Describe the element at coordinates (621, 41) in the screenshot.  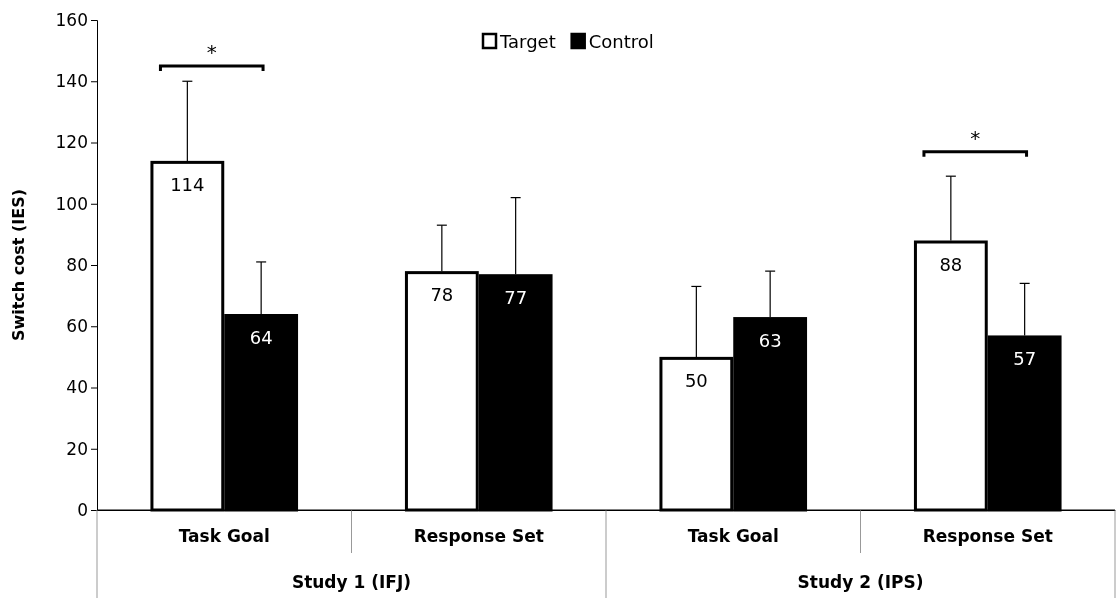
I see `legend-label: Control` at that location.